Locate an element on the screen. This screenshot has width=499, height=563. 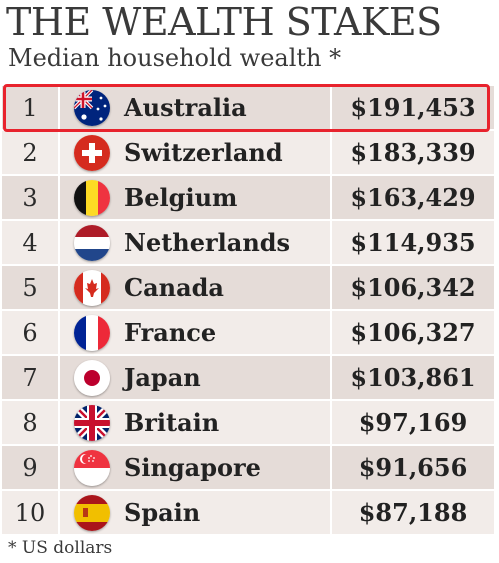
rank-cell: 4 is located at coordinates (31, 242).